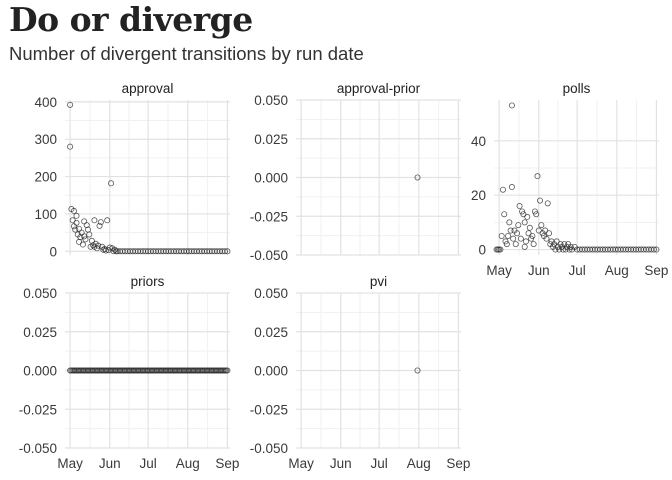 Image resolution: width=672 pixels, height=480 pixels. What do you see at coordinates (271, 332) in the screenshot?
I see `y-tick-label: 0.025` at bounding box center [271, 332].